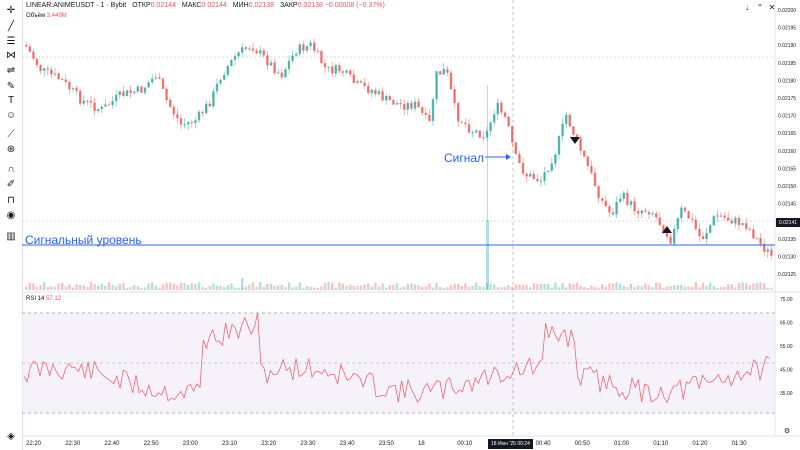 The height and width of the screenshot is (450, 800). Describe the element at coordinates (11, 200) in the screenshot. I see `unlock-icon: ⊓` at that location.